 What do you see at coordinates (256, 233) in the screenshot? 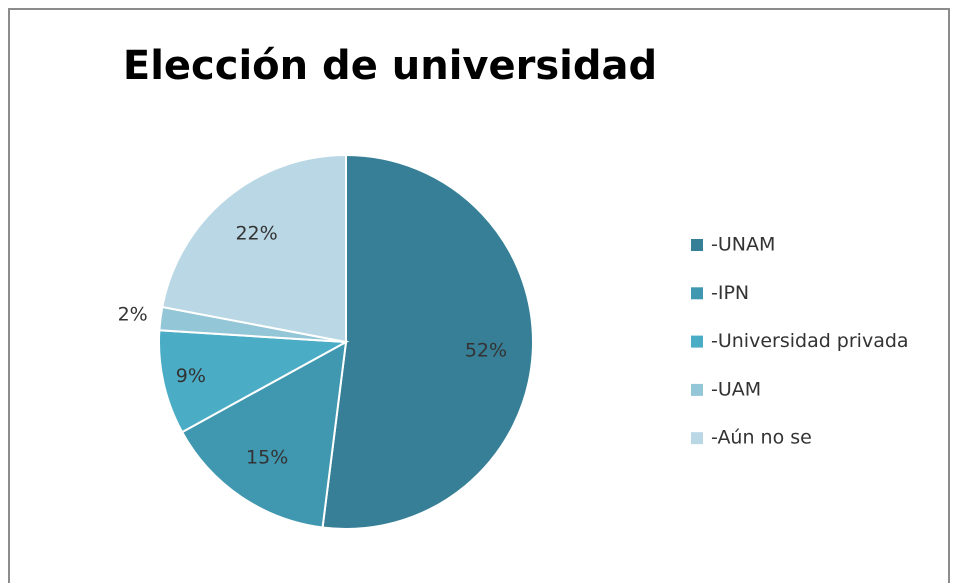
I see `data-label: 22%` at bounding box center [256, 233].